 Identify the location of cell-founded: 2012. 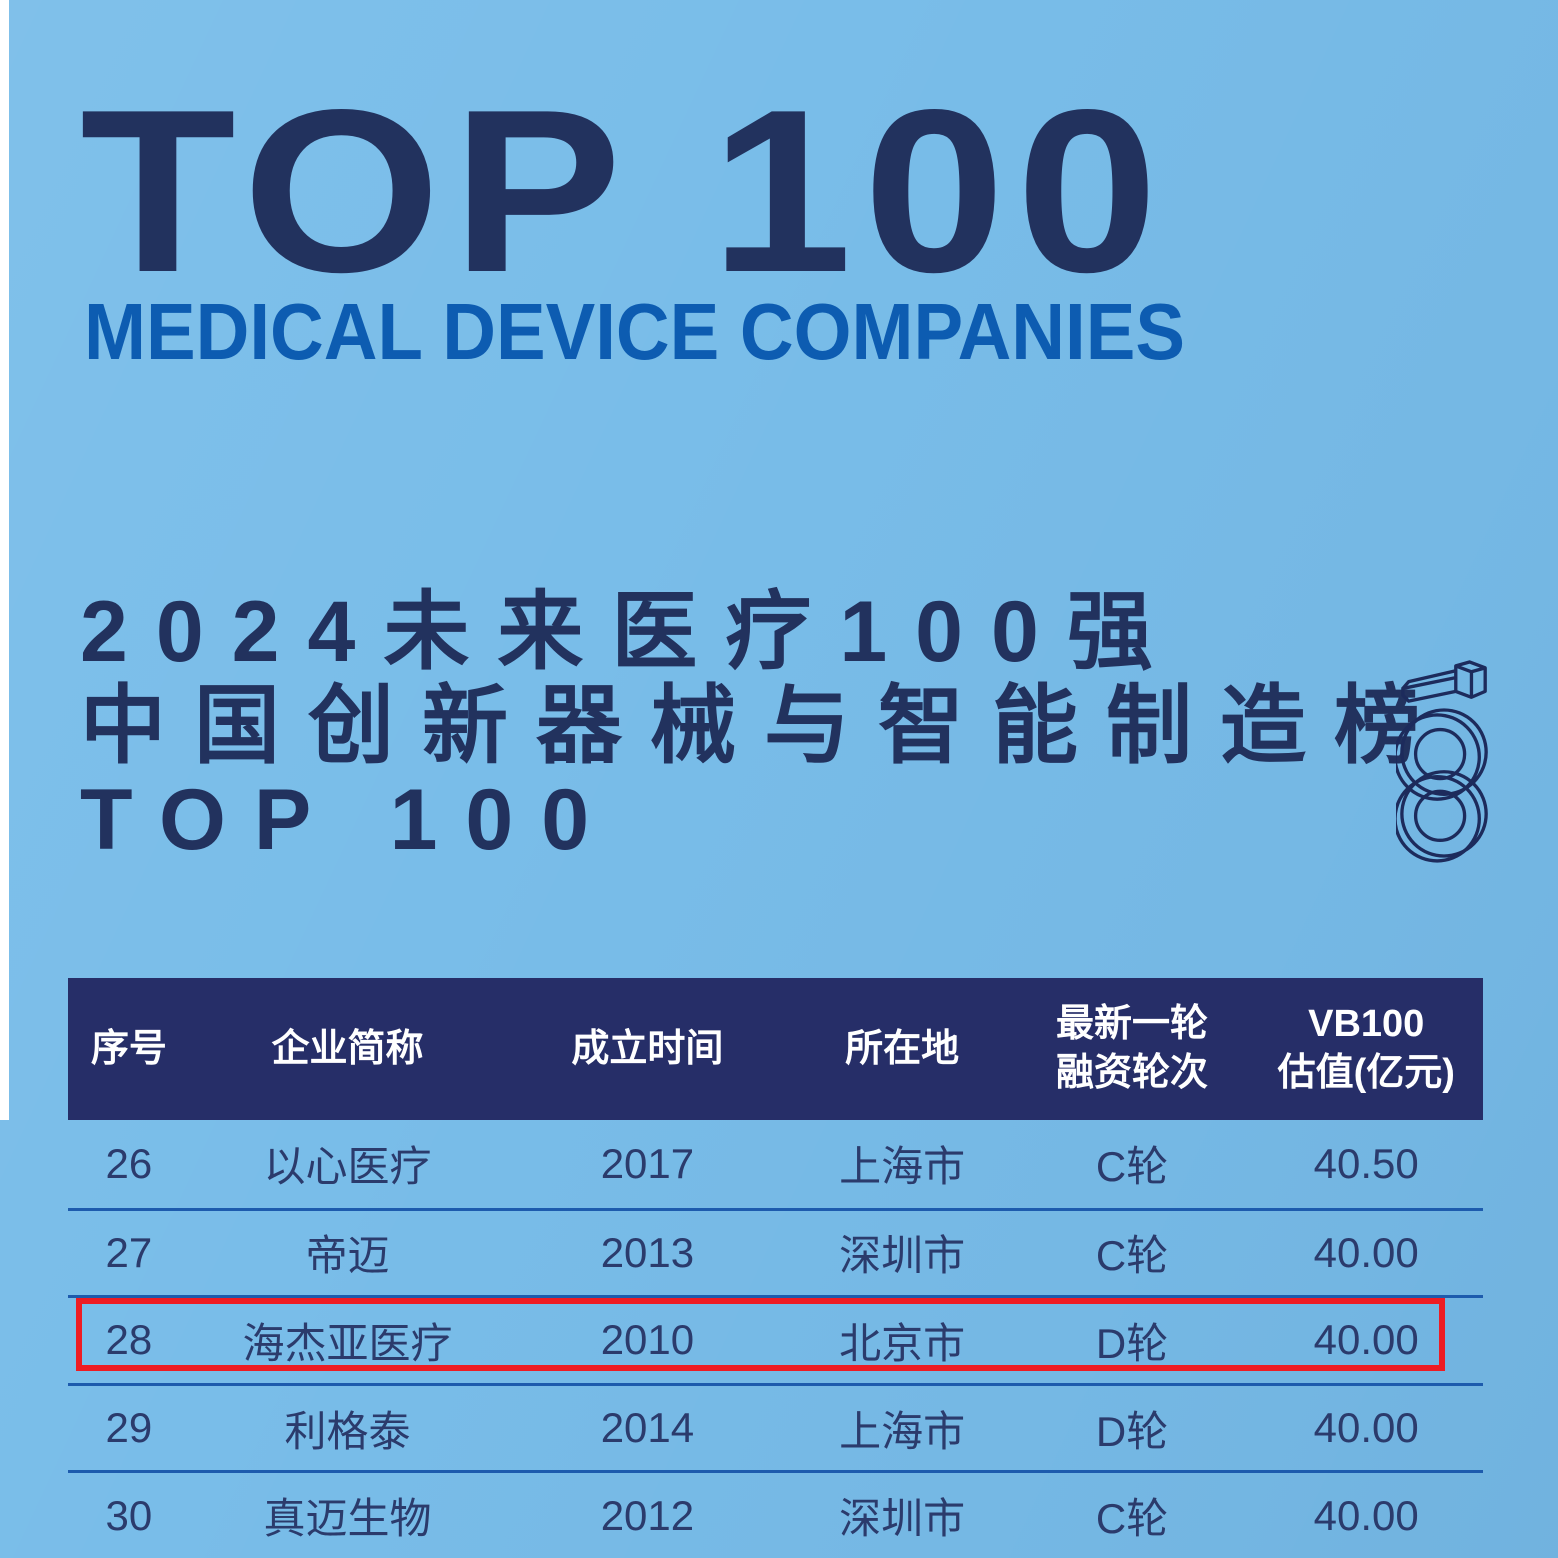
(647, 1515).